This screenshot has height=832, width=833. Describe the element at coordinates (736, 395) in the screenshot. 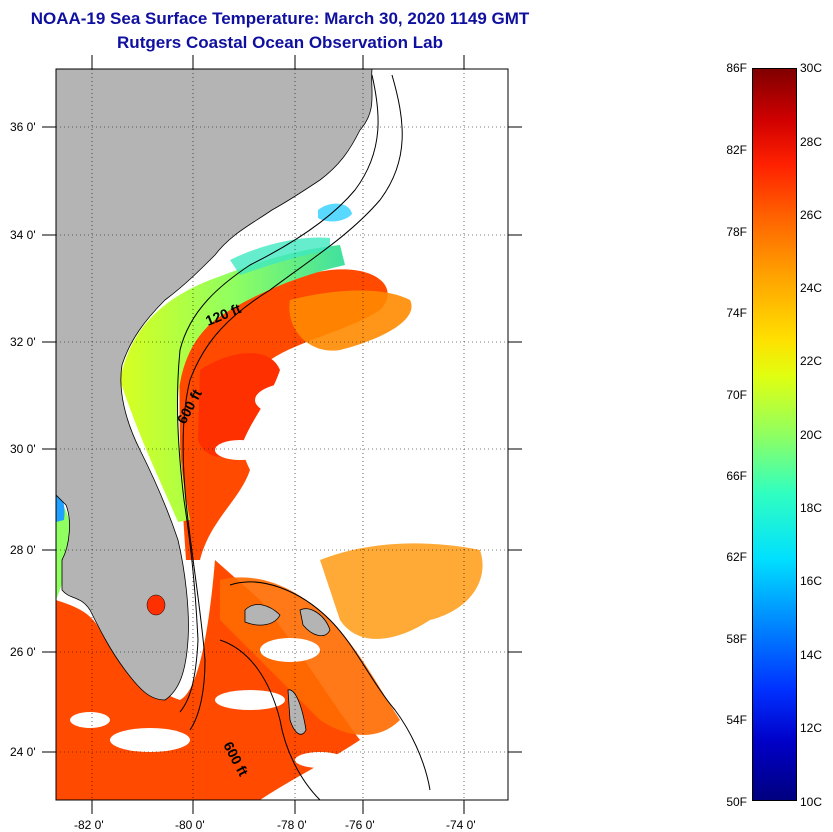

I see `colorbar-f-label: 70F` at that location.